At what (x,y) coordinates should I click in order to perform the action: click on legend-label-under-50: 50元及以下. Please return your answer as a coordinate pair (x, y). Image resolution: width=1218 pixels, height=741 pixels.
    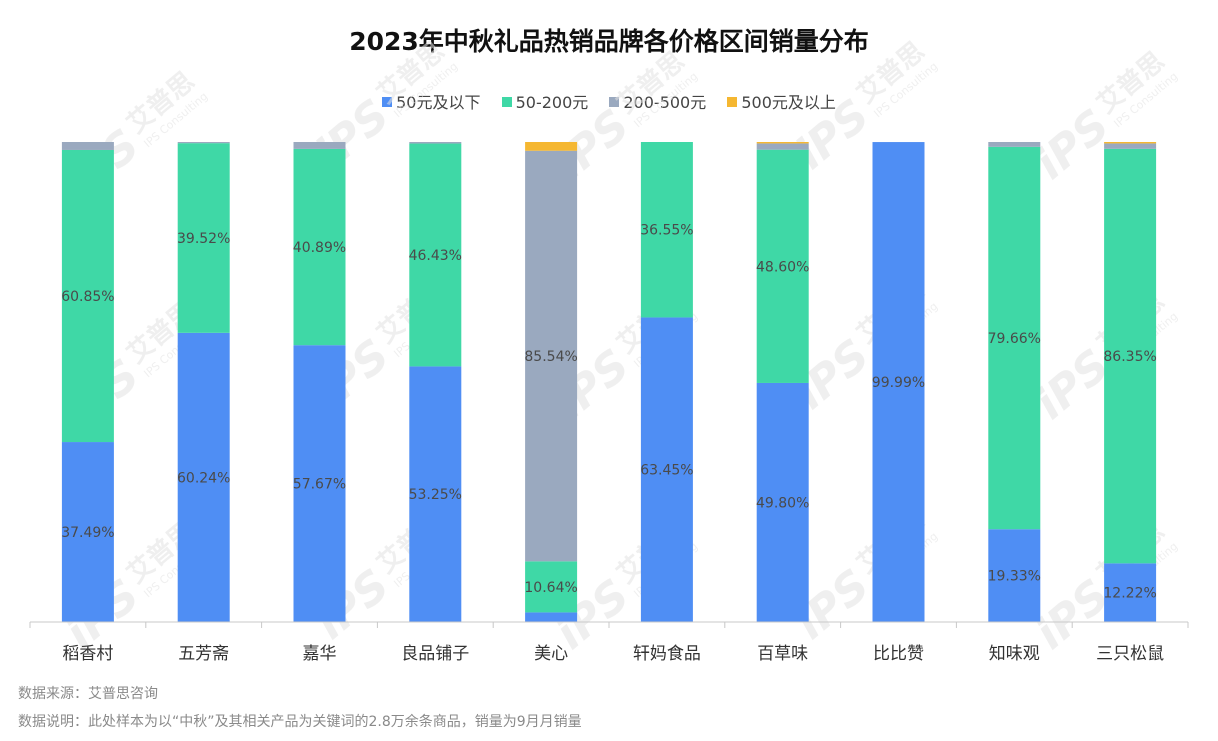
    Looking at the image, I should click on (438, 102).